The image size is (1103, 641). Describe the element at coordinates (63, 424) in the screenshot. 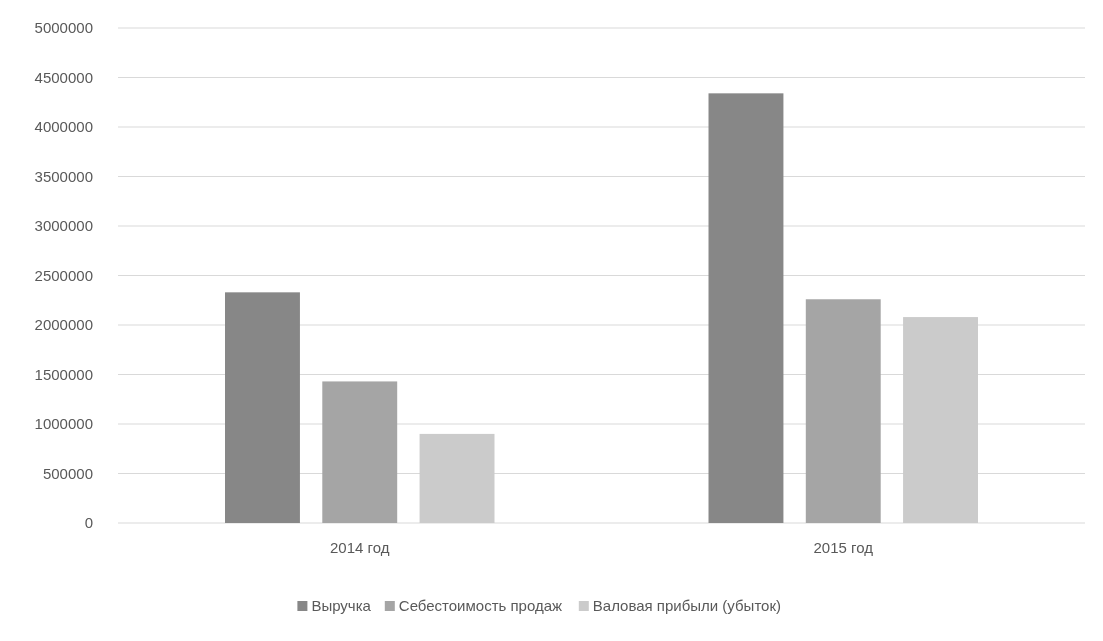

I see `y-tick-label: 1000000` at that location.